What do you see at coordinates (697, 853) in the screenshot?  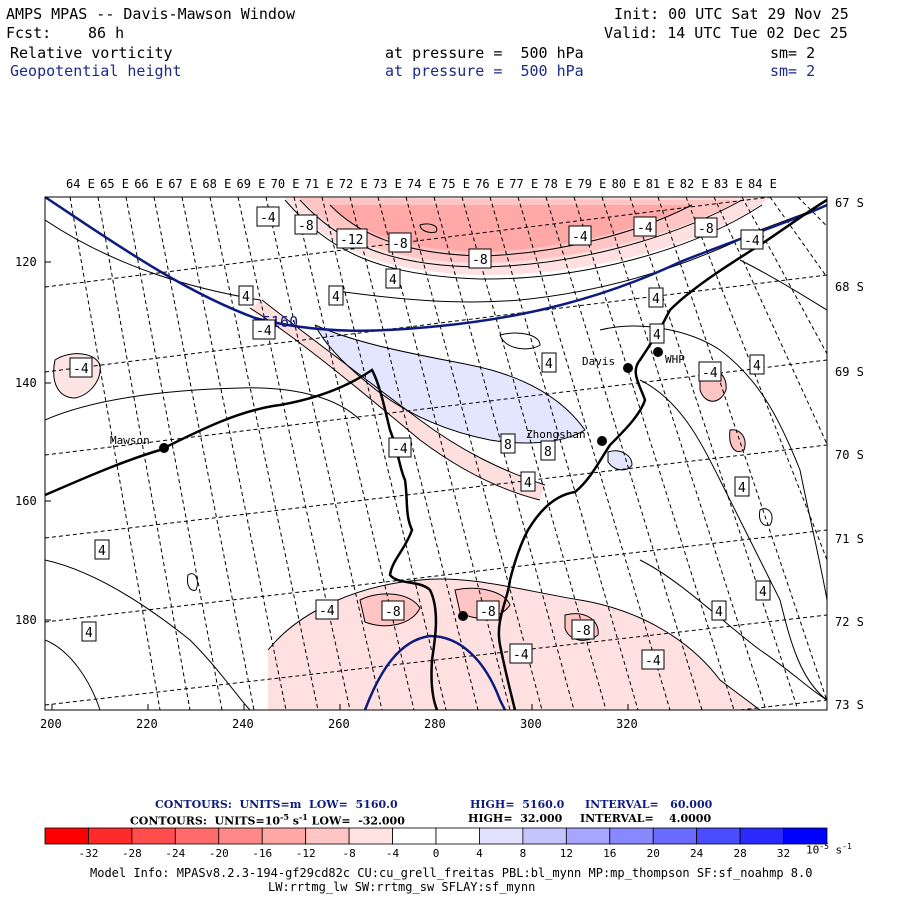 I see `colorbar-tick-label: 24` at bounding box center [697, 853].